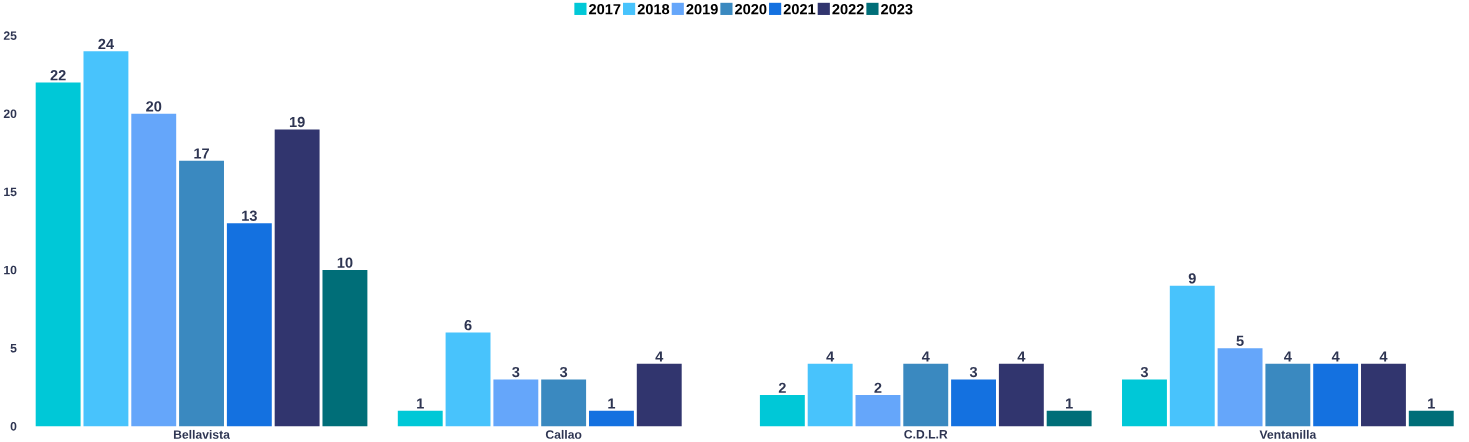 This screenshot has width=1469, height=442. What do you see at coordinates (751, 9) in the screenshot?
I see `legend-label: 2020` at bounding box center [751, 9].